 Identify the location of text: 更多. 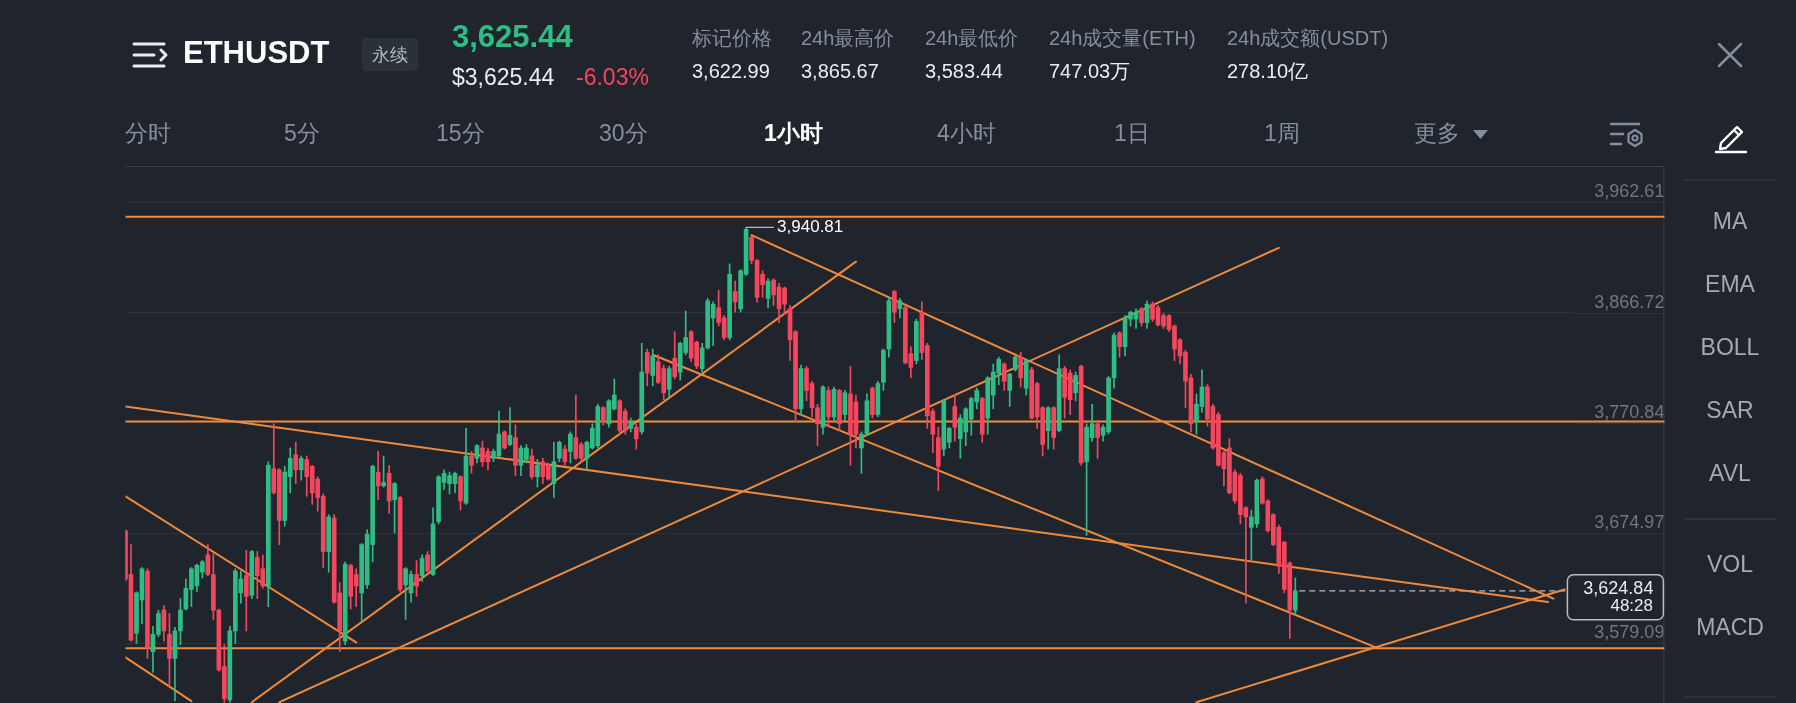
(1437, 134).